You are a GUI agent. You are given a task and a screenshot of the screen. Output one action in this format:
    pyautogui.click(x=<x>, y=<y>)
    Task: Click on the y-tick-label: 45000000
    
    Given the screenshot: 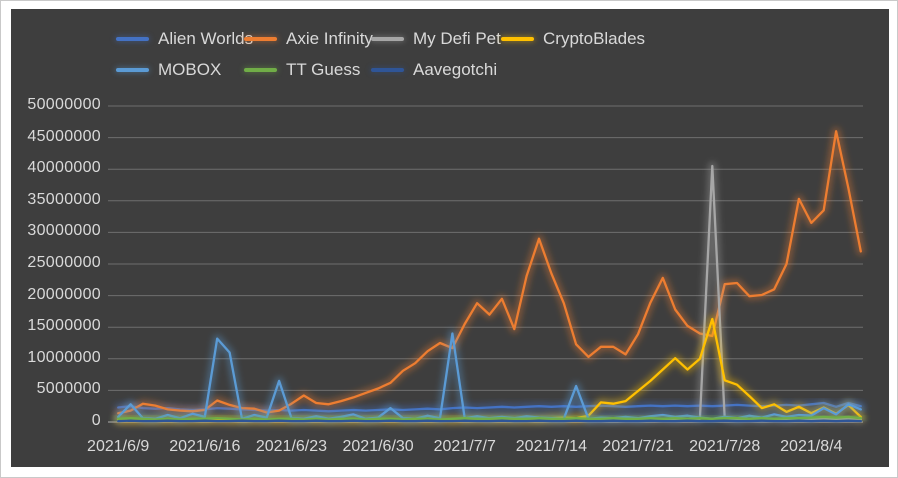 What is the action you would take?
    pyautogui.click(x=64, y=136)
    